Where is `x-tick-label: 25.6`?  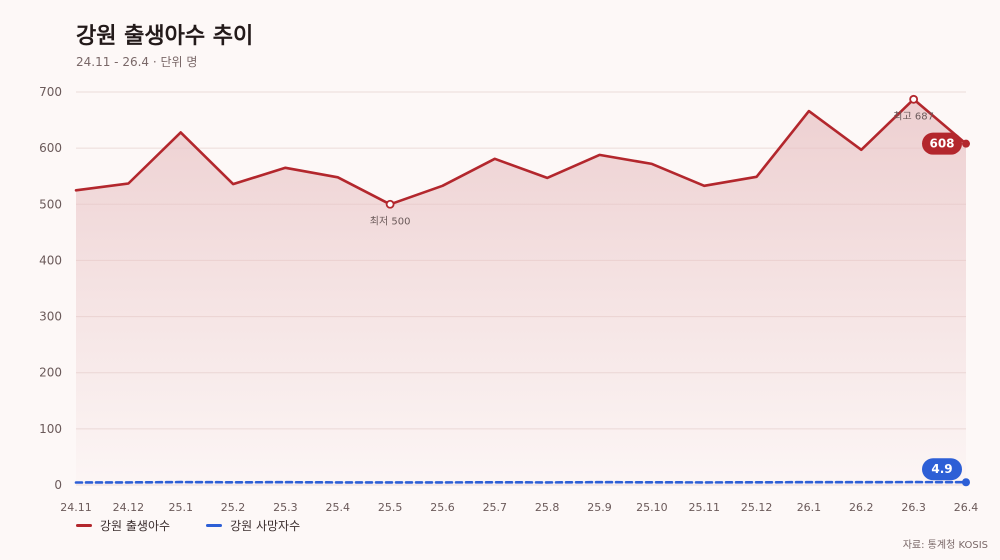
x-tick-label: 25.6 is located at coordinates (442, 507).